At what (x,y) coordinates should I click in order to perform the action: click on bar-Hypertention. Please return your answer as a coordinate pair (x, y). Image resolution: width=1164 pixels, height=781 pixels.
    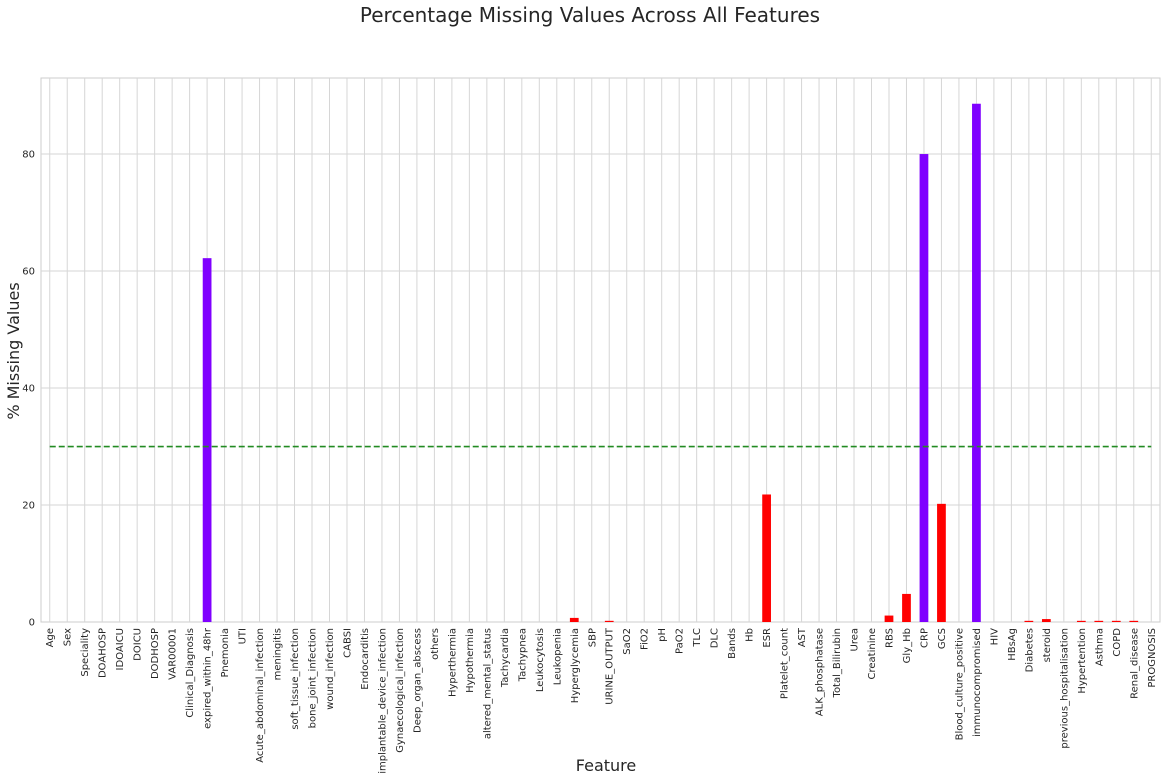
    Looking at the image, I should click on (1081, 621).